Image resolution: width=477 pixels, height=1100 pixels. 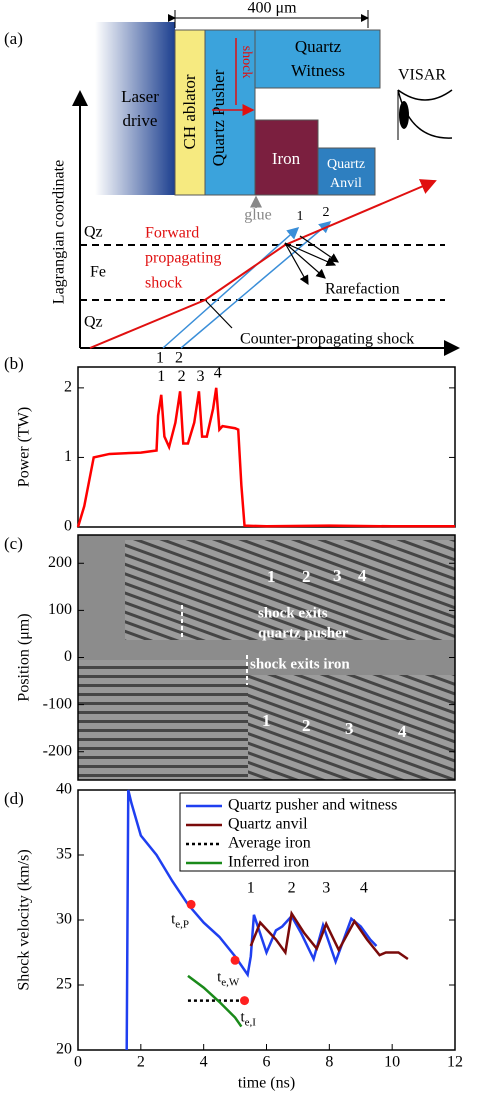 I want to click on counter-shock, so click(x=219, y=314).